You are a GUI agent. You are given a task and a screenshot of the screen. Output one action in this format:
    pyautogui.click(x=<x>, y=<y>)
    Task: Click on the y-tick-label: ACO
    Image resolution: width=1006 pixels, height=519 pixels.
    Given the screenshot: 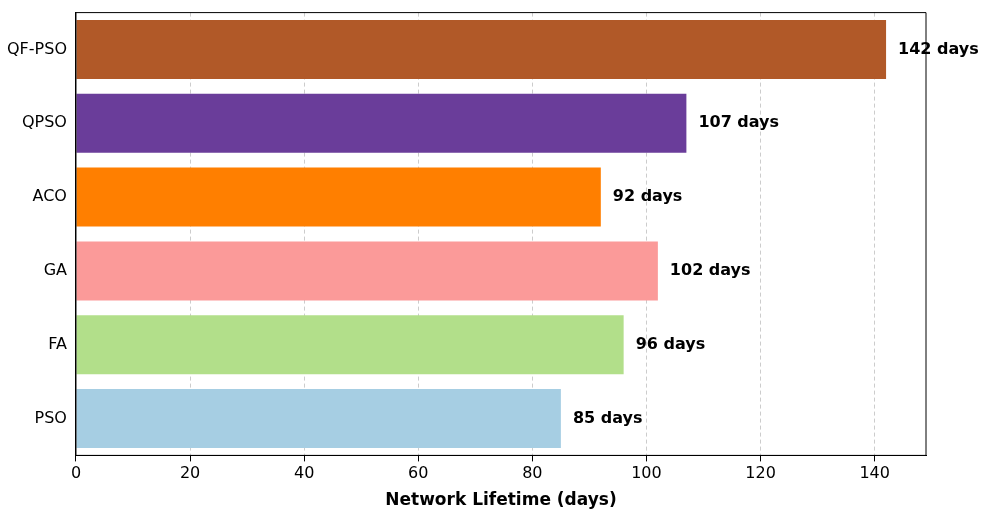 What is the action you would take?
    pyautogui.click(x=49, y=196)
    